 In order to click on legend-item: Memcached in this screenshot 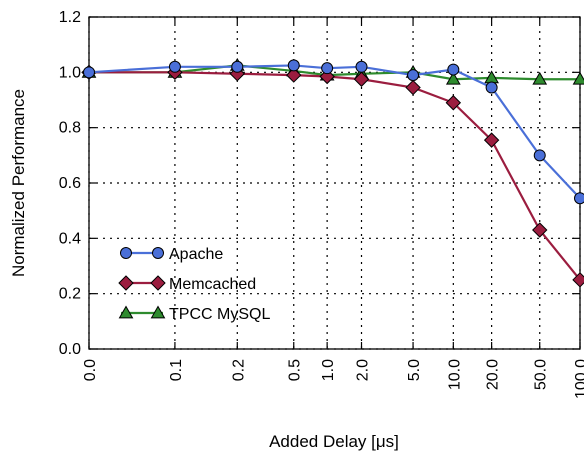, I will do `click(187, 284)`.